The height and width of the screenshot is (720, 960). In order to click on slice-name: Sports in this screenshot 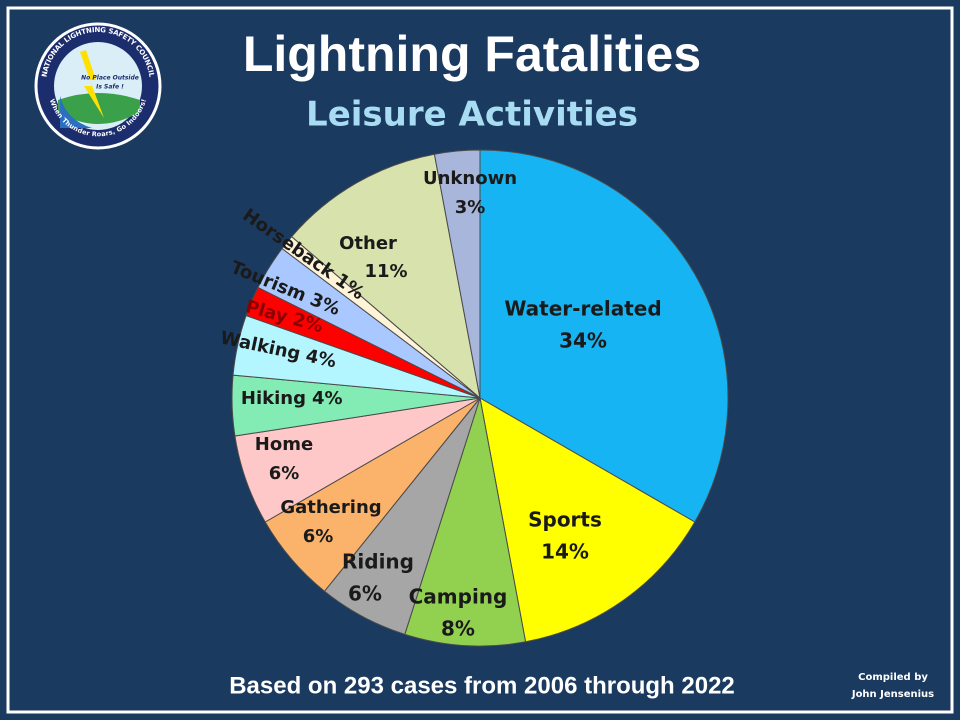, I will do `click(565, 520)`.